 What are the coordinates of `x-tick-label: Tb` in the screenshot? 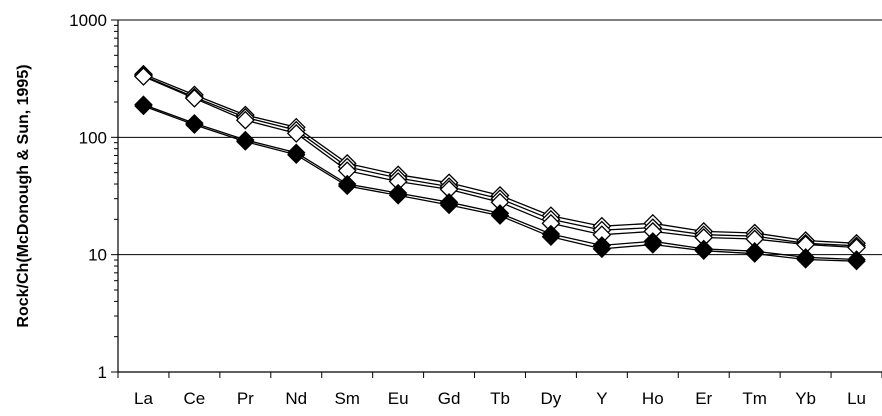 It's located at (500, 398).